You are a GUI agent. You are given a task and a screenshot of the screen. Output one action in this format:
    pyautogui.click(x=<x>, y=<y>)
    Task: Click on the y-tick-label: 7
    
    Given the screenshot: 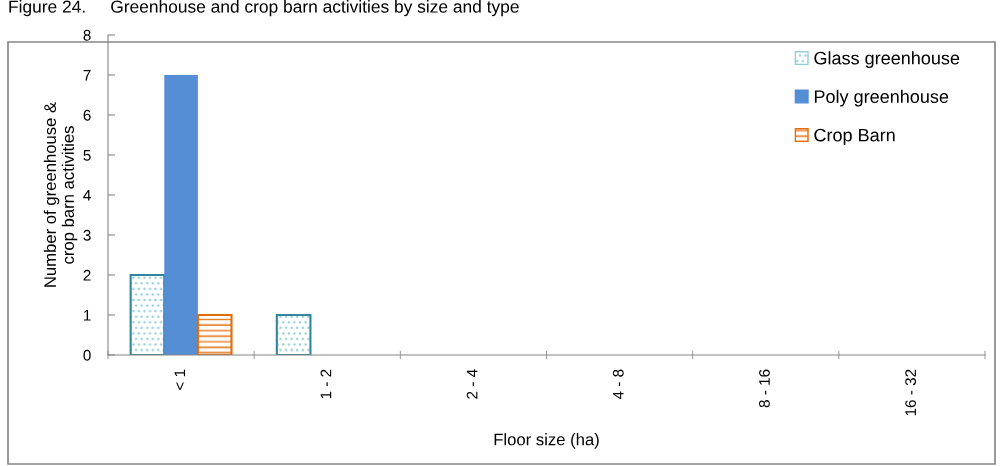 What is the action you would take?
    pyautogui.click(x=87, y=75)
    